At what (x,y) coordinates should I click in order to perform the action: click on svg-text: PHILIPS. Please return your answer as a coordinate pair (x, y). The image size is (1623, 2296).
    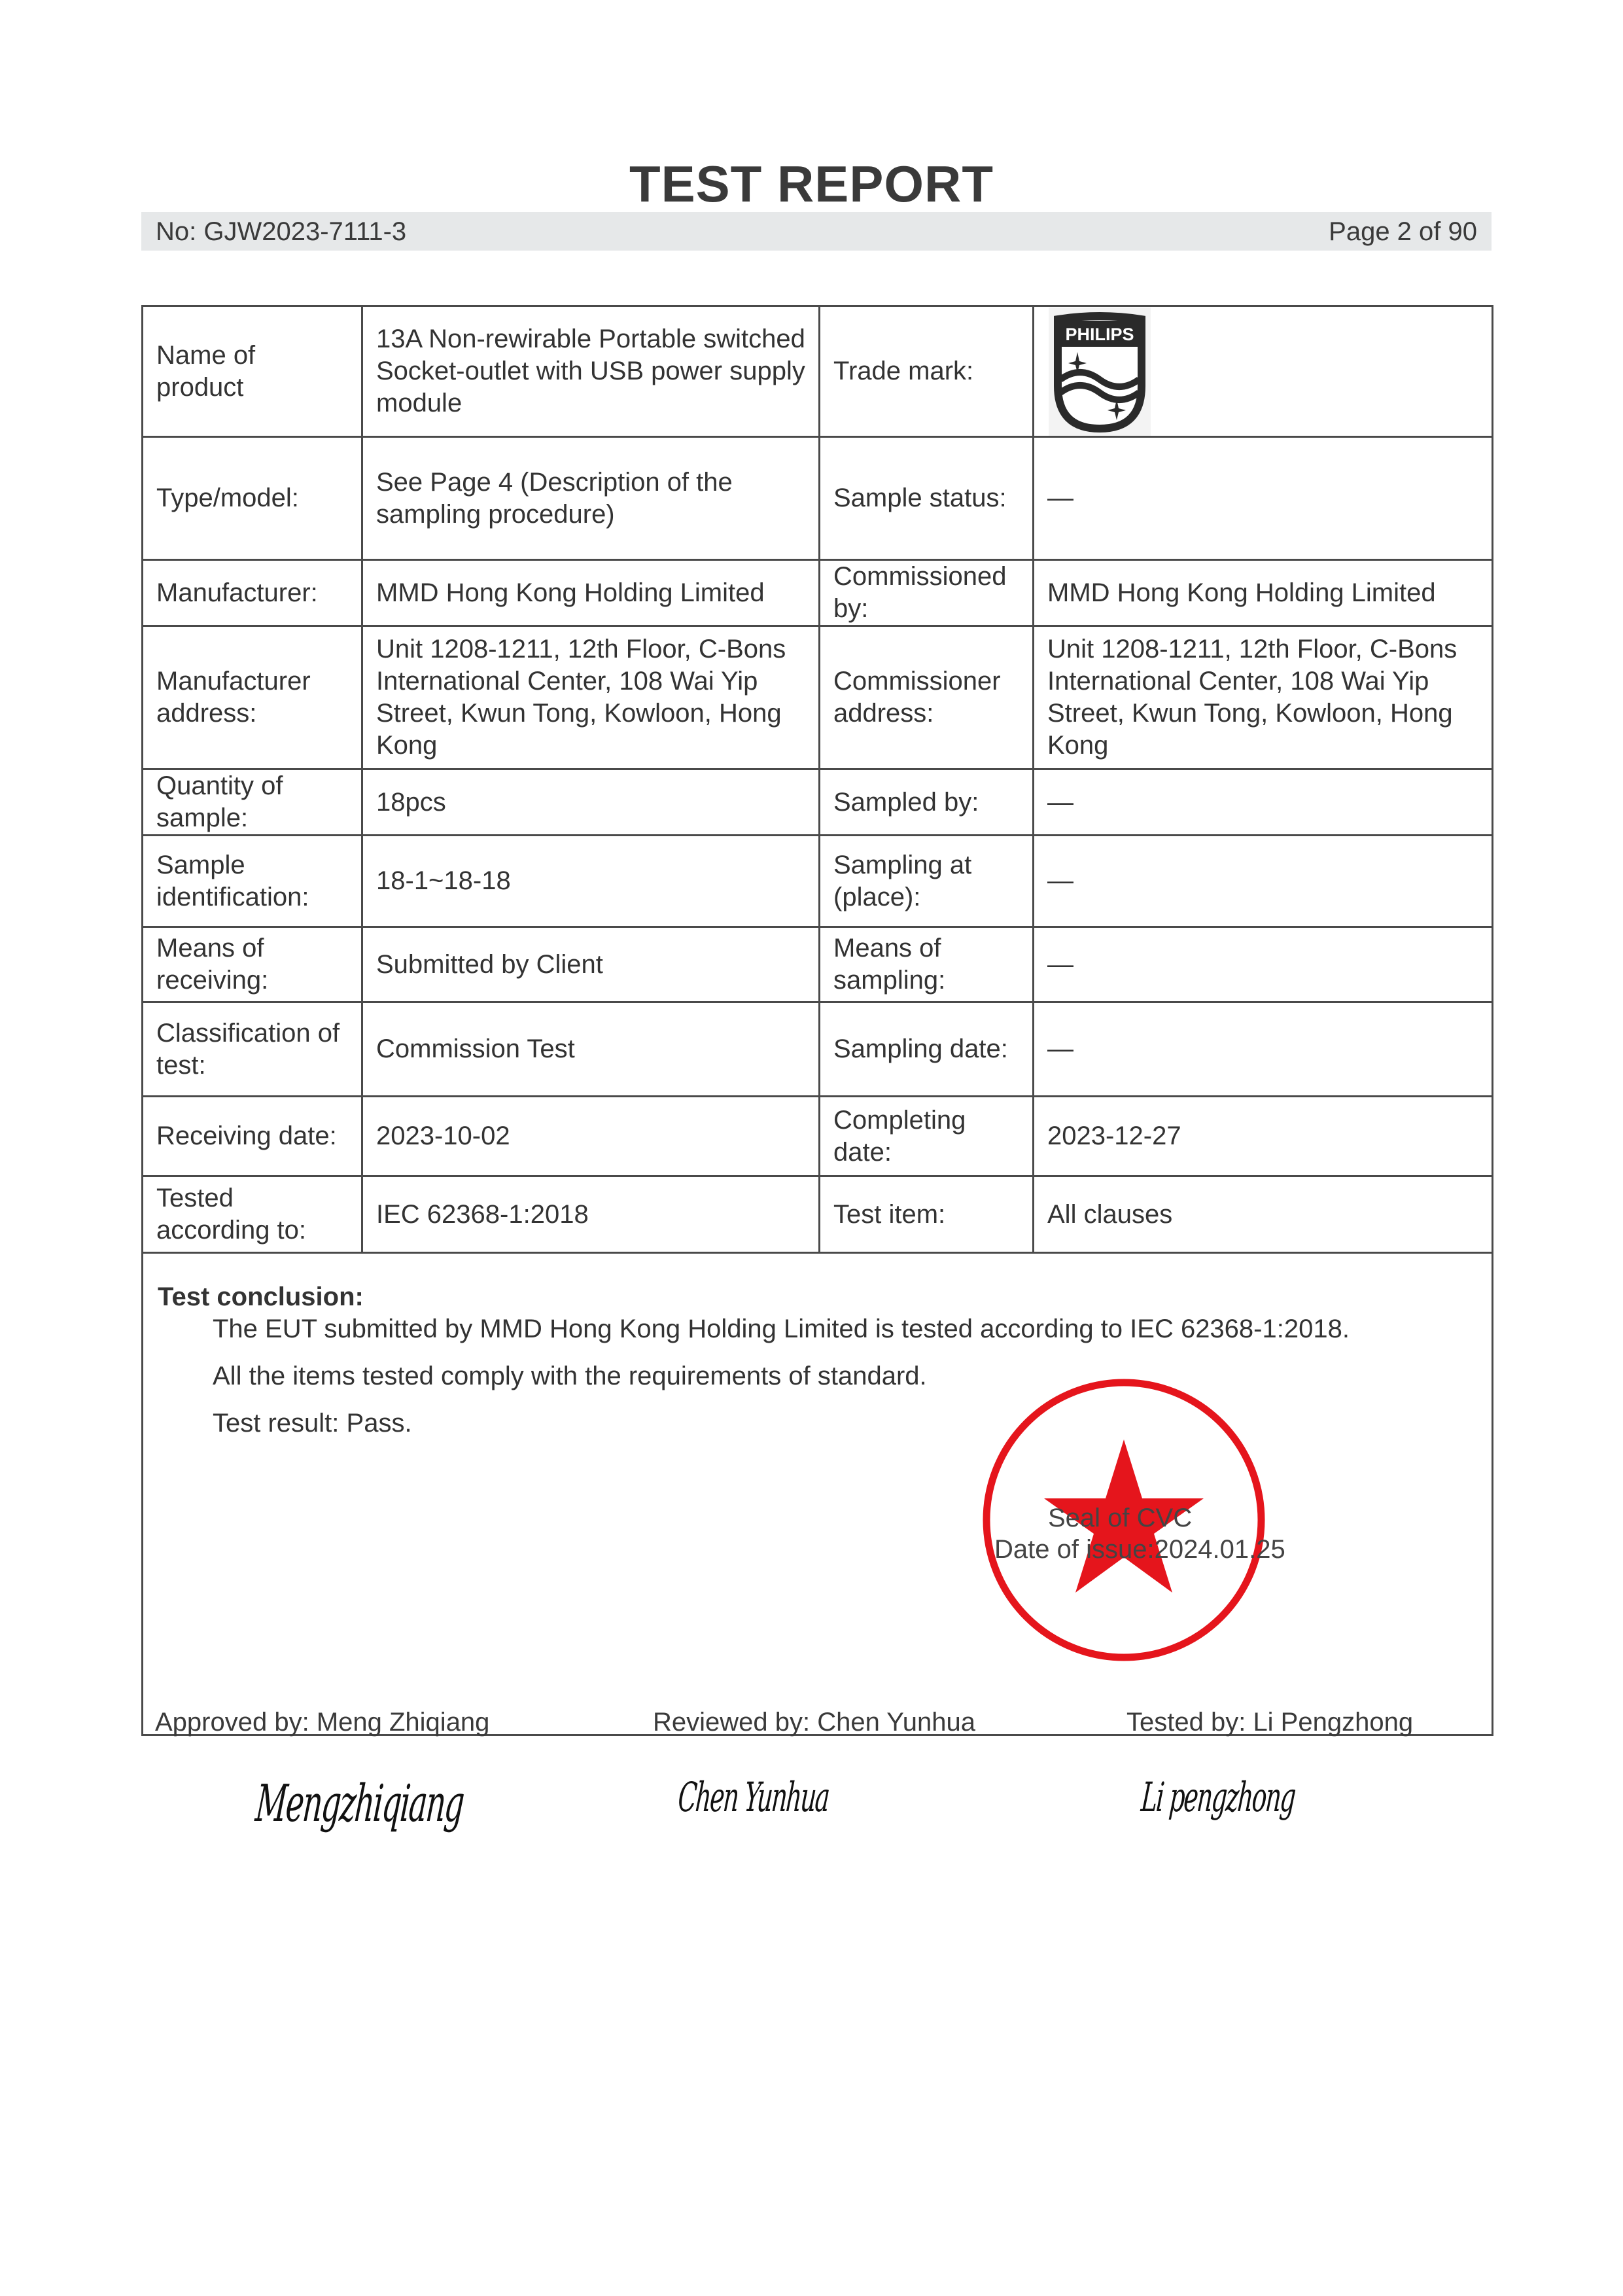
    Looking at the image, I should click on (1099, 334).